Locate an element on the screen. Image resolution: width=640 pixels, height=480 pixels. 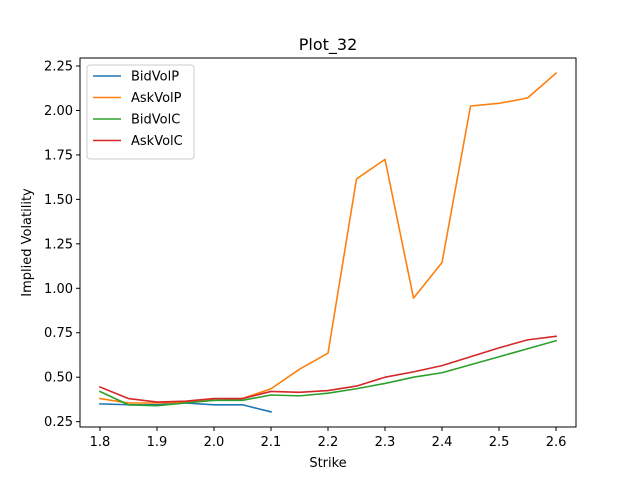
y-tick-label: 1.00 is located at coordinates (58, 289).